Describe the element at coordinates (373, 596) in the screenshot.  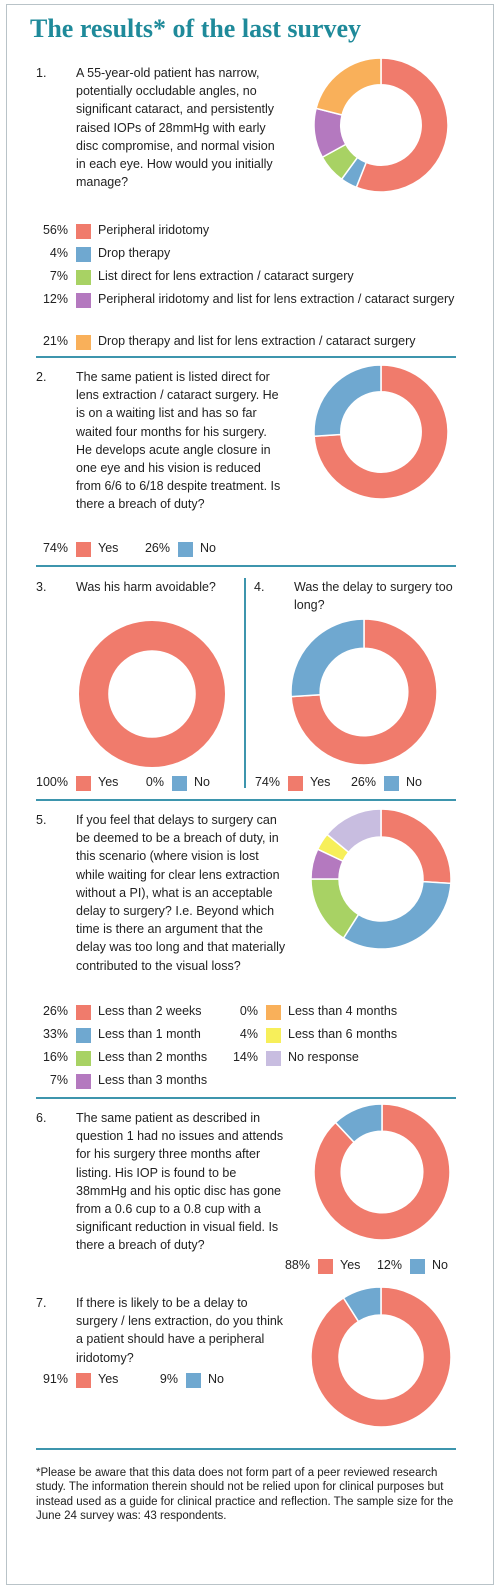
I see `question-4-text: Was the delay to surgery too long?` at that location.